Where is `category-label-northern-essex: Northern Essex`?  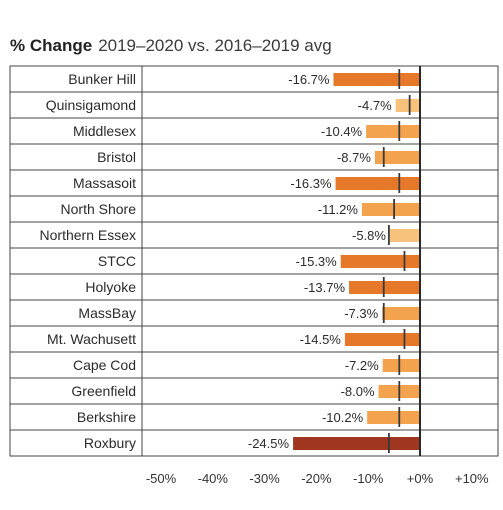 category-label-northern-essex: Northern Essex is located at coordinates (88, 235).